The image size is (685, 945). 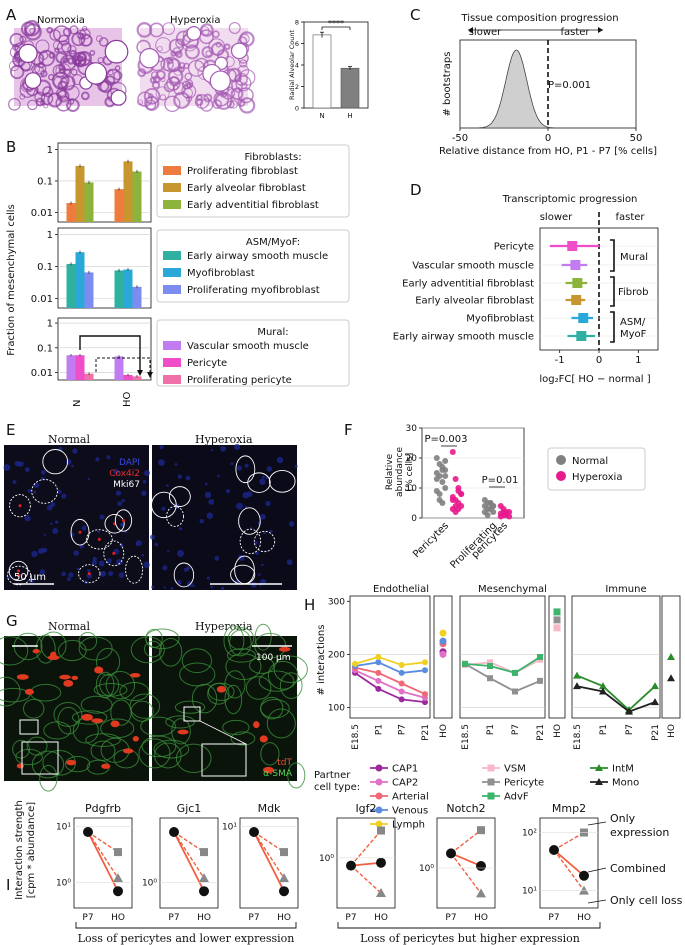 I want to click on x-tick-label: 0, so click(x=599, y=360).